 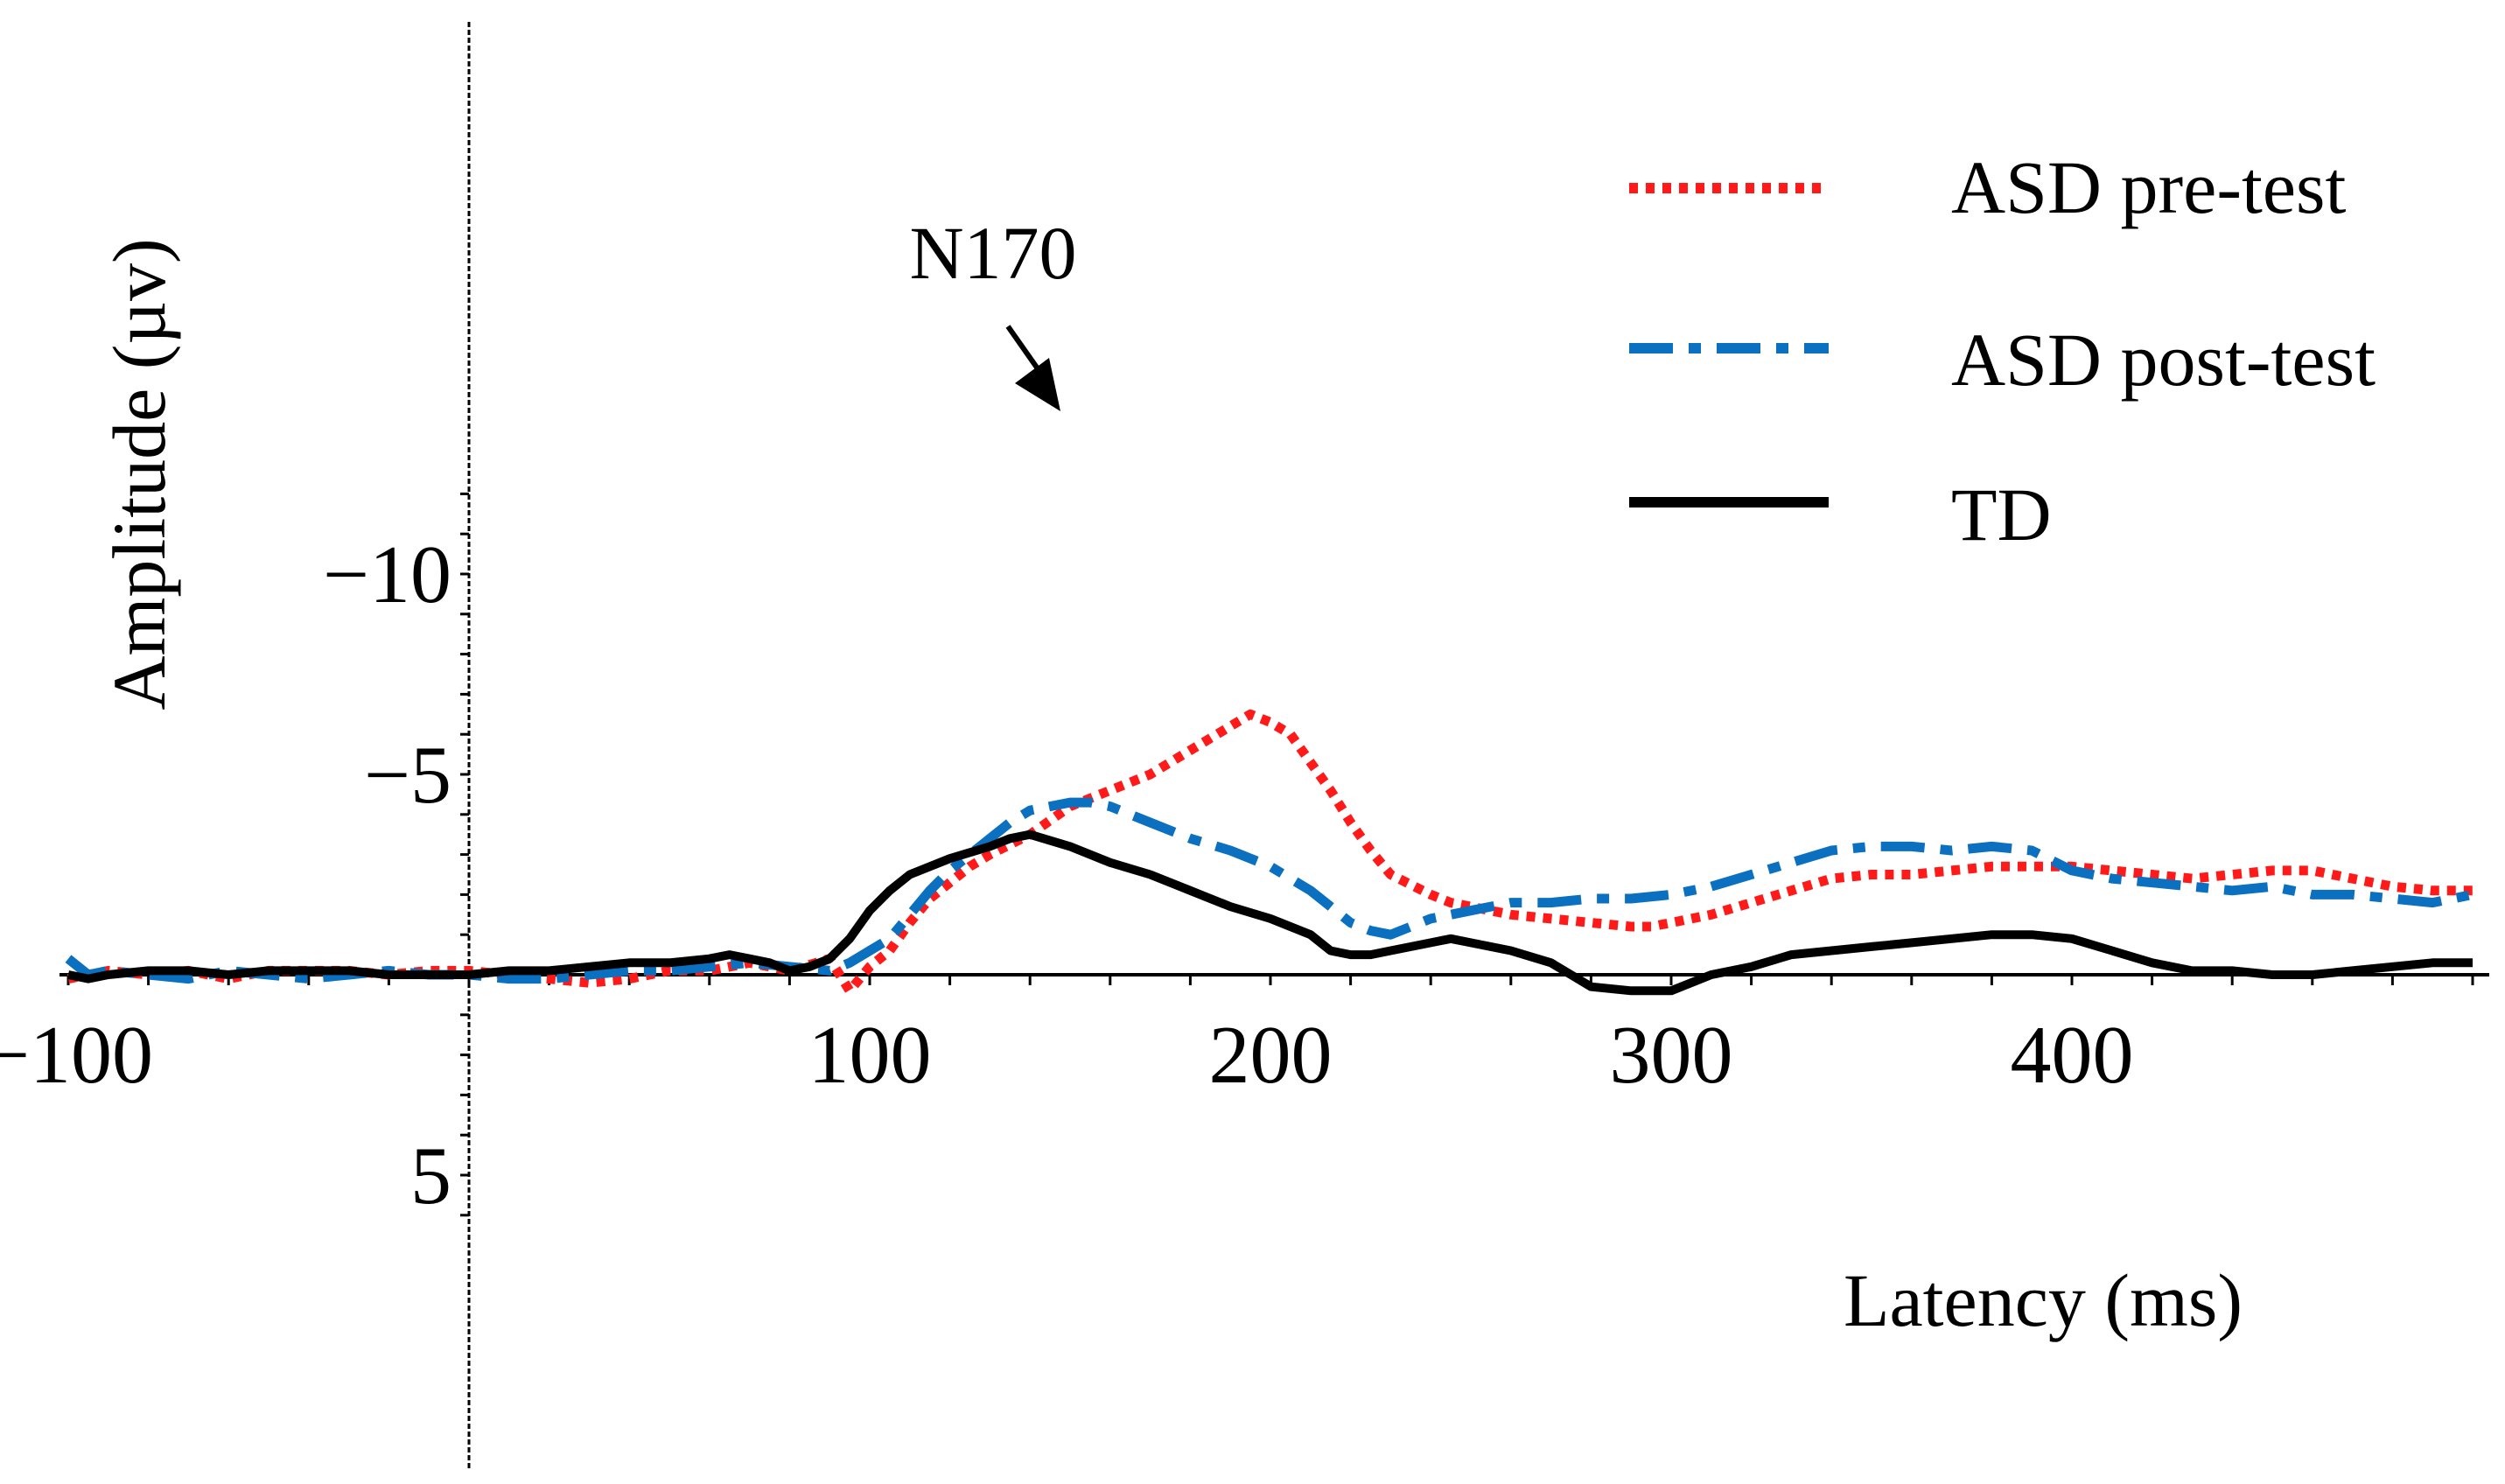 I want to click on legend-label-asd-pre: ASD pre-test, so click(x=2149, y=187).